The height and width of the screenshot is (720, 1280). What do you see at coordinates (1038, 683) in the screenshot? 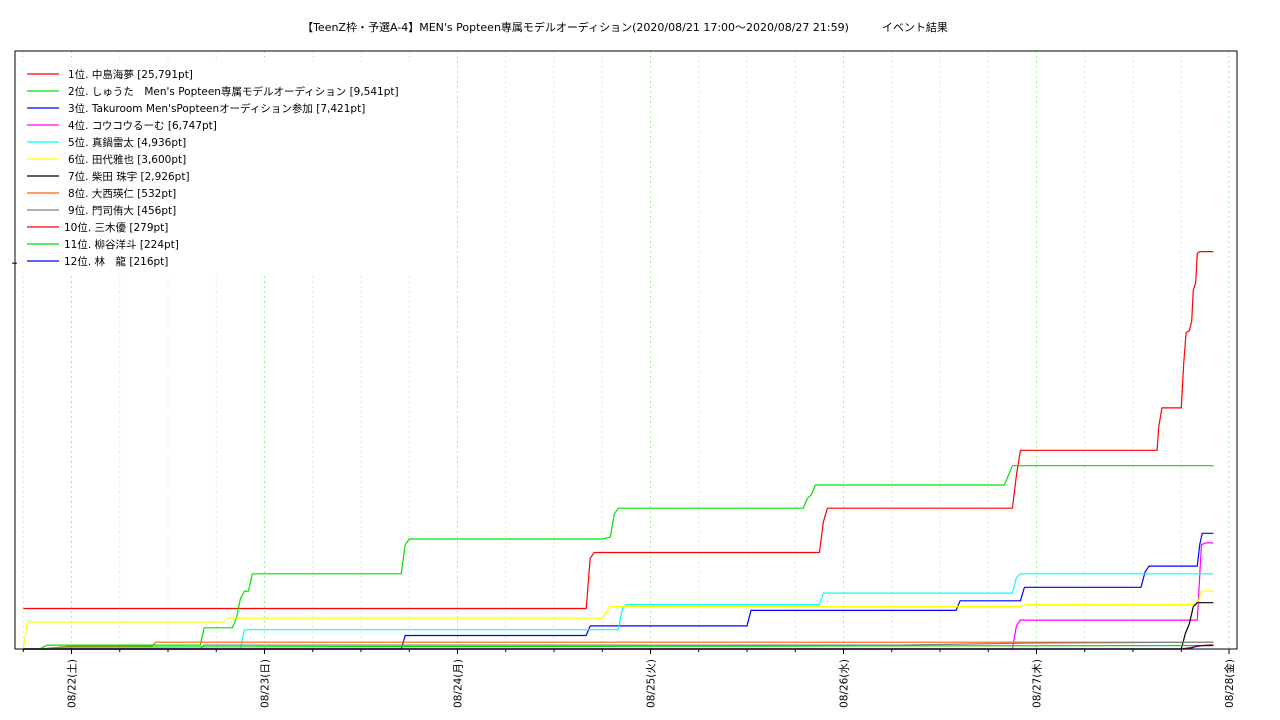
I see `x-tick-label: 08/27(木)` at bounding box center [1038, 683].